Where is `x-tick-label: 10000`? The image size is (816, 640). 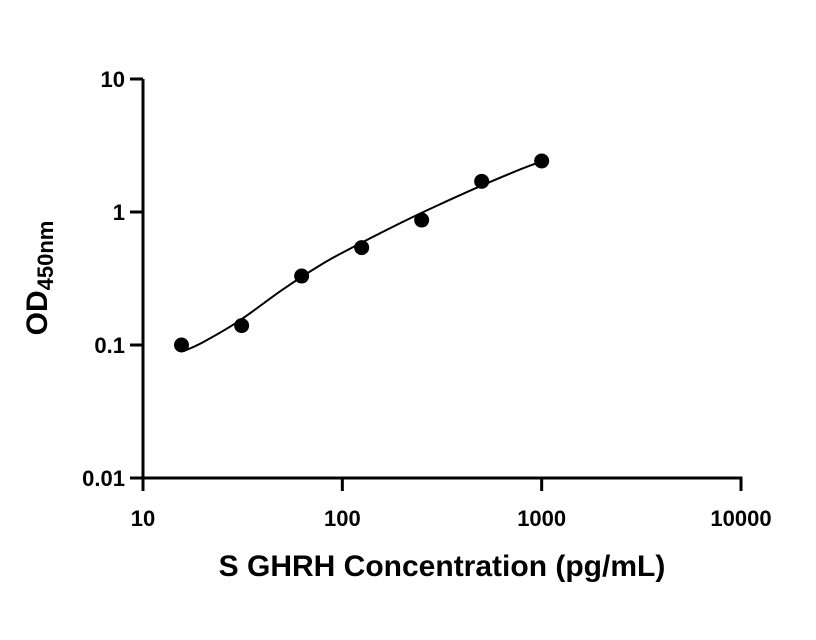
x-tick-label: 10000 is located at coordinates (740, 518).